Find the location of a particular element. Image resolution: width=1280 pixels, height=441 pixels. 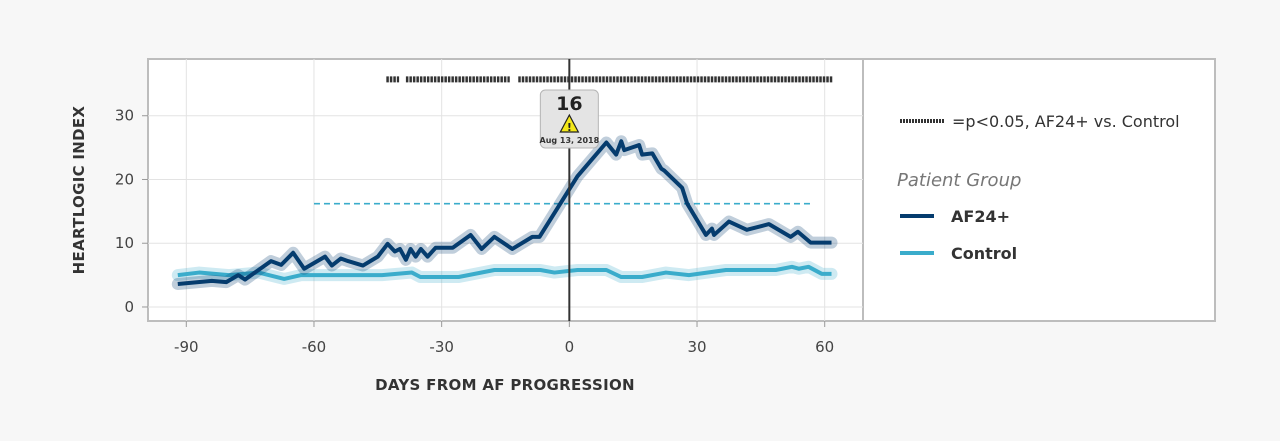

legend-significance-label: =p<0.05, AF24+ vs. Control is located at coordinates (1066, 121).